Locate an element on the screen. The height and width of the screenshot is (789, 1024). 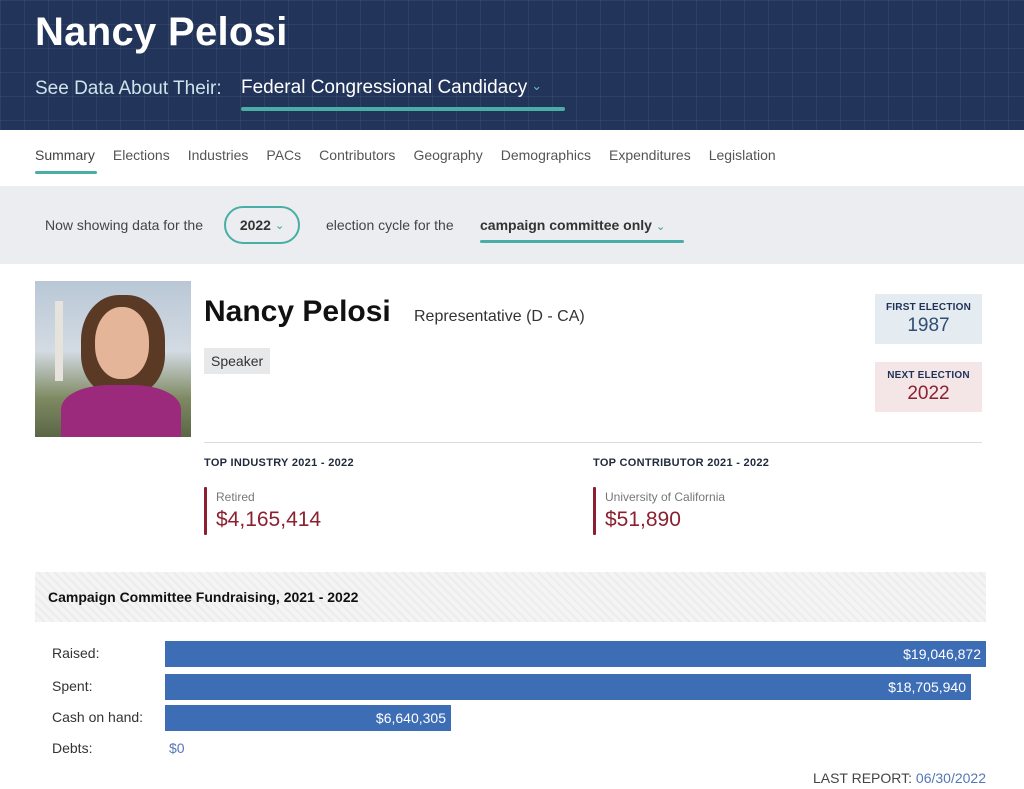
next-election-label: NEXT ELECTION is located at coordinates (928, 375).